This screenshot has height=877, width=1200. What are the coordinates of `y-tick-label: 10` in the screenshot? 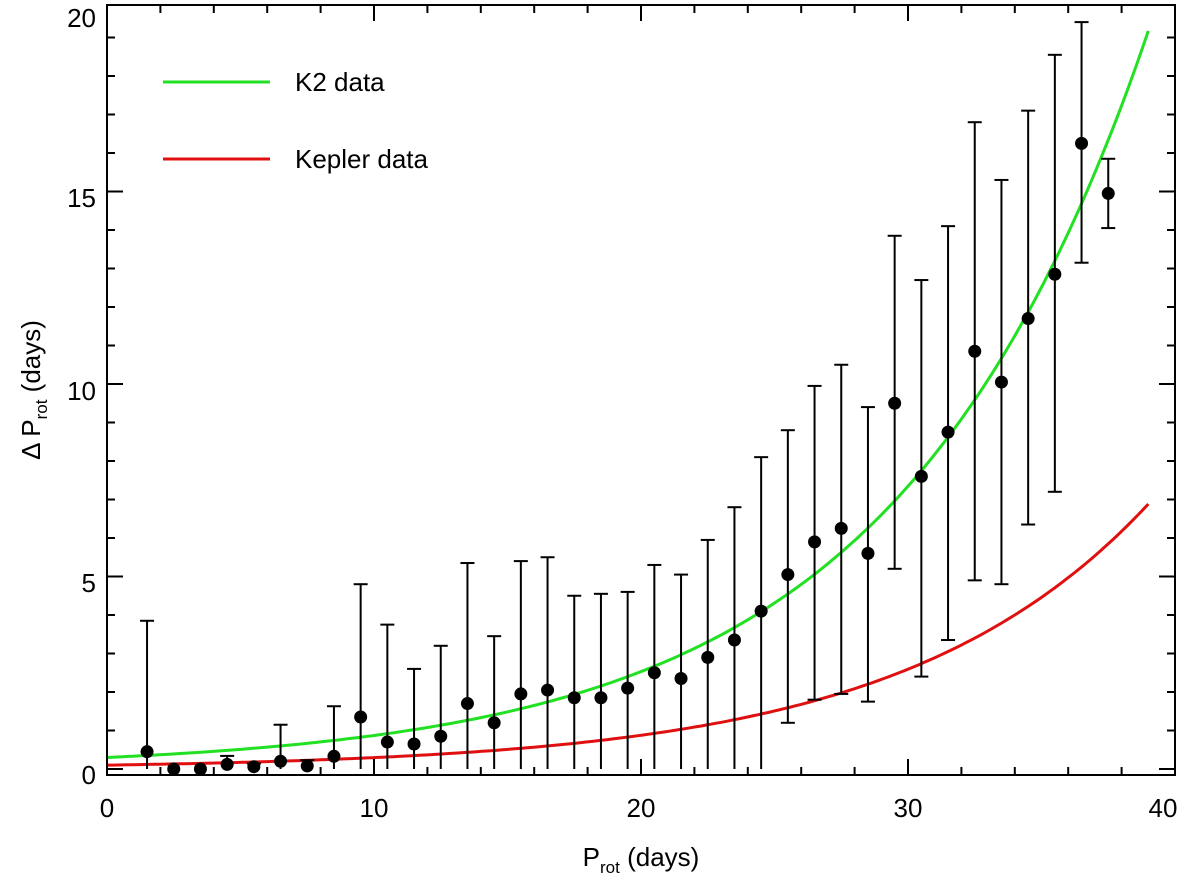 It's located at (81, 391).